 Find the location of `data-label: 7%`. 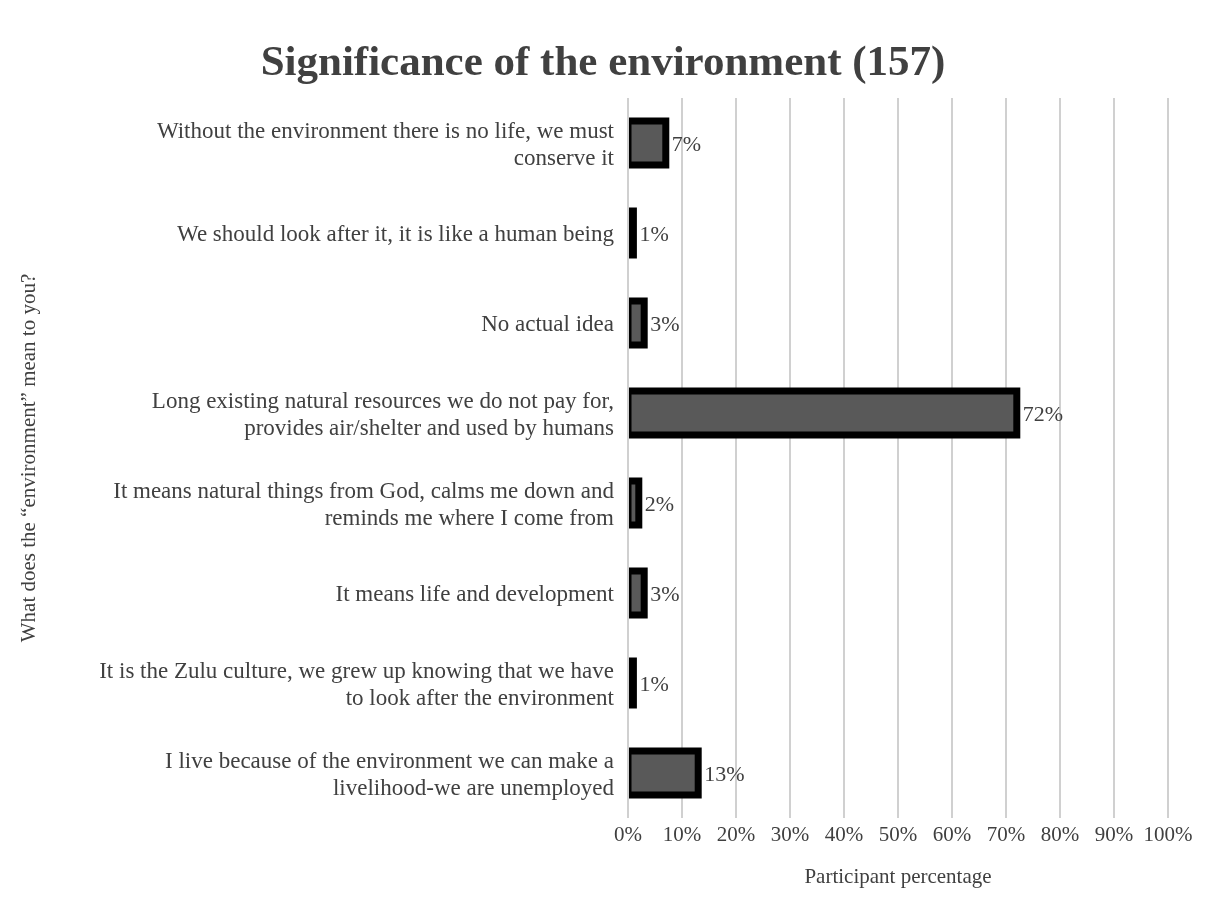

data-label: 7% is located at coordinates (686, 143).